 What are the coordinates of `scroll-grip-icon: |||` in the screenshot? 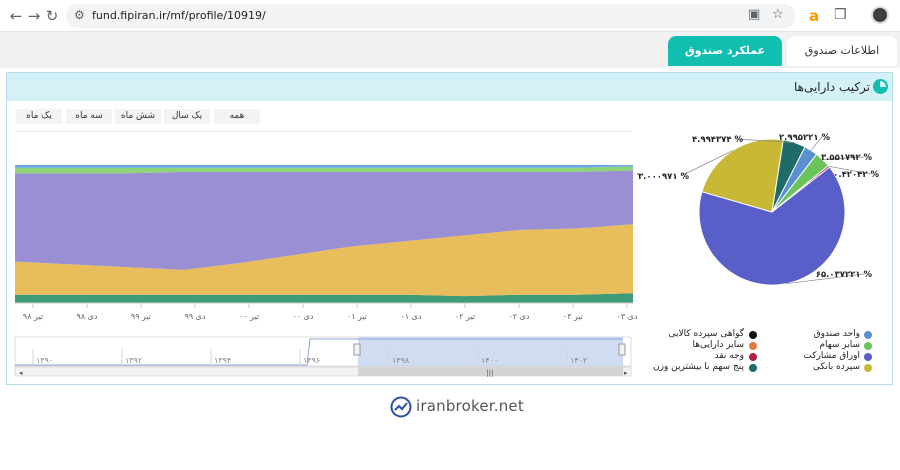 It's located at (489, 373).